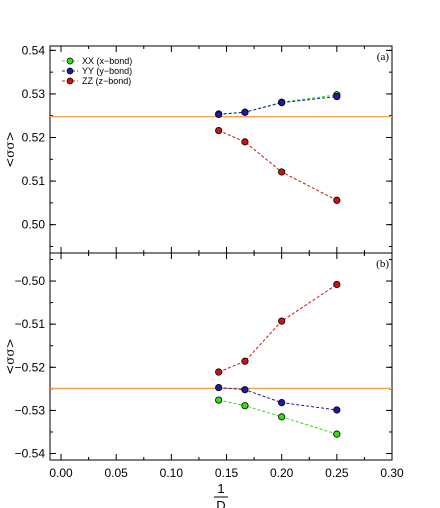  I want to click on y-tick-label: −0.54, so click(30, 454).